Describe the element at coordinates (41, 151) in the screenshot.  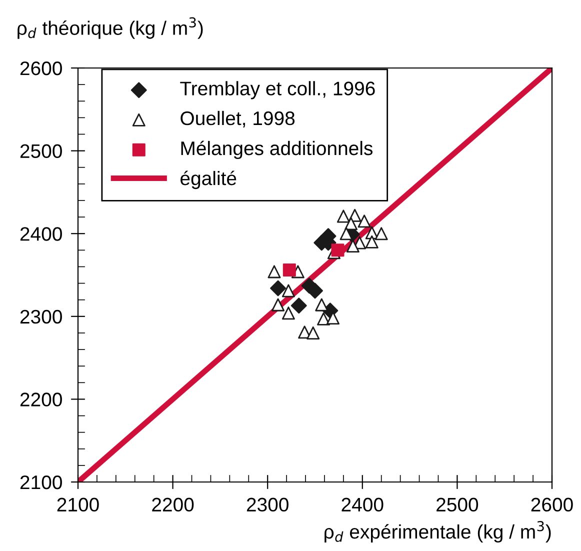
I see `y-tick-label: 2500` at that location.